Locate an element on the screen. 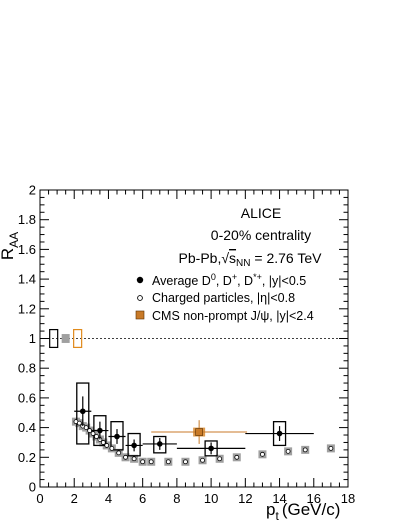 This screenshot has height=532, width=407. norm-box-cms is located at coordinates (78, 338).